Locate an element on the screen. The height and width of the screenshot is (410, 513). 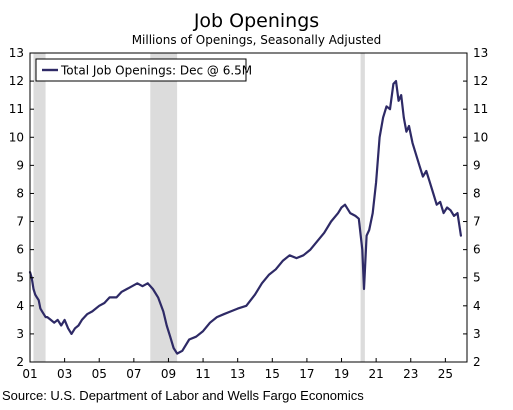
legend: Total Job Openings: Dec @ 6.5M is located at coordinates (143, 70).